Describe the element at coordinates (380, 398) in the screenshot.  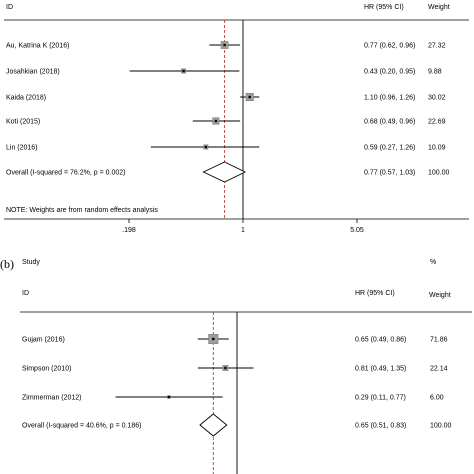
I see `panel-b-ci-text-3: 0.29 (0.11, 0.77)` at that location.